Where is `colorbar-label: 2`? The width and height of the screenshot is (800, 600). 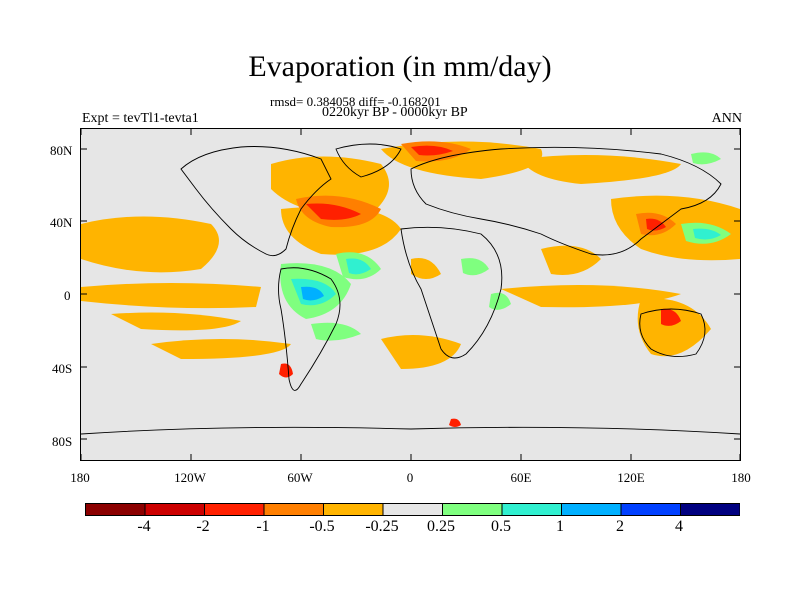
colorbar-label: 2 is located at coordinates (620, 526).